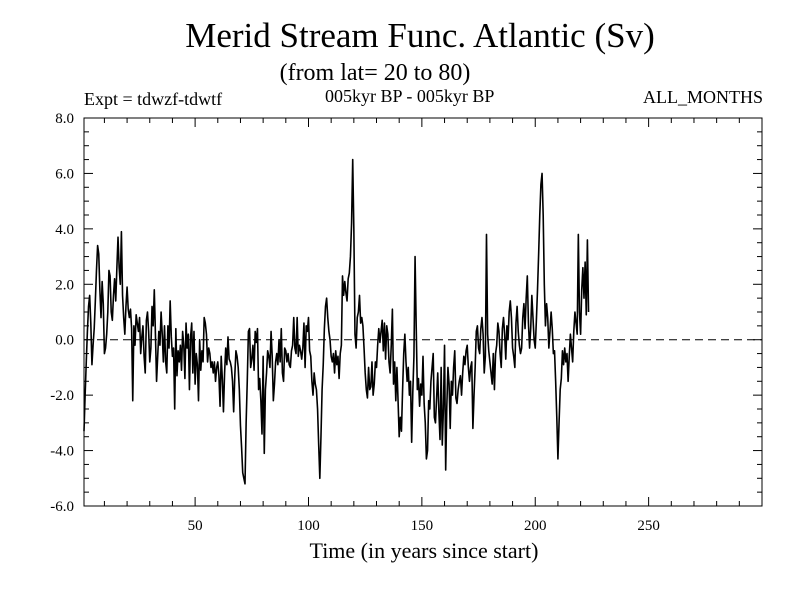  Describe the element at coordinates (64, 119) in the screenshot. I see `y-tick-label: 8.0` at that location.